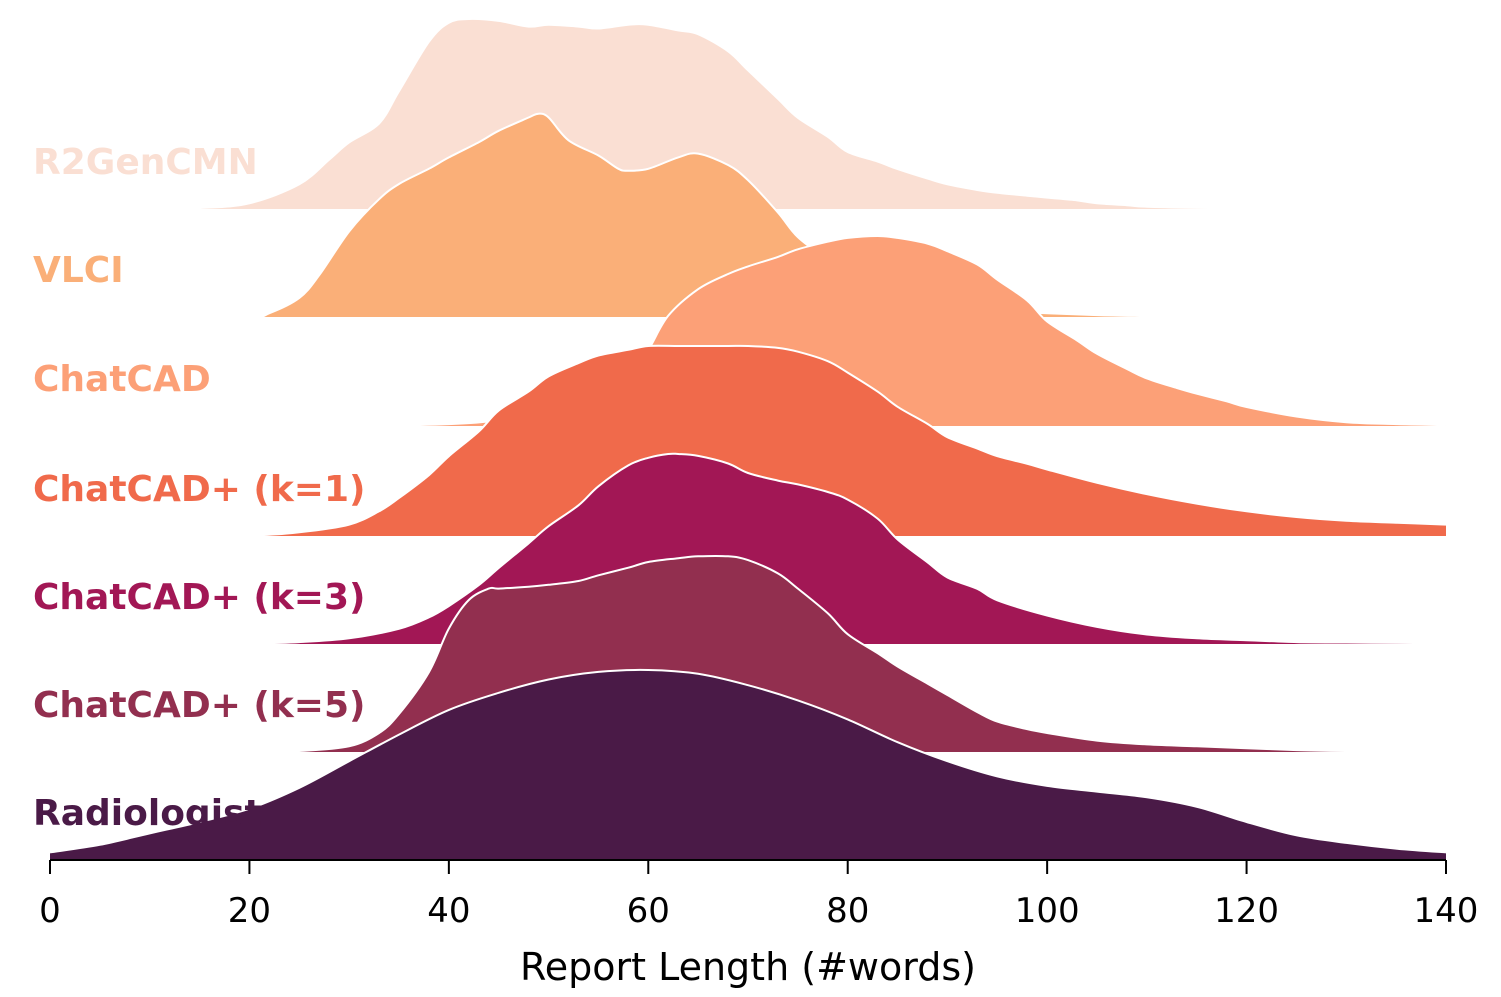 This screenshot has height=997, width=1501. What do you see at coordinates (1446, 911) in the screenshot?
I see `x-tick-label: 140` at bounding box center [1446, 911].